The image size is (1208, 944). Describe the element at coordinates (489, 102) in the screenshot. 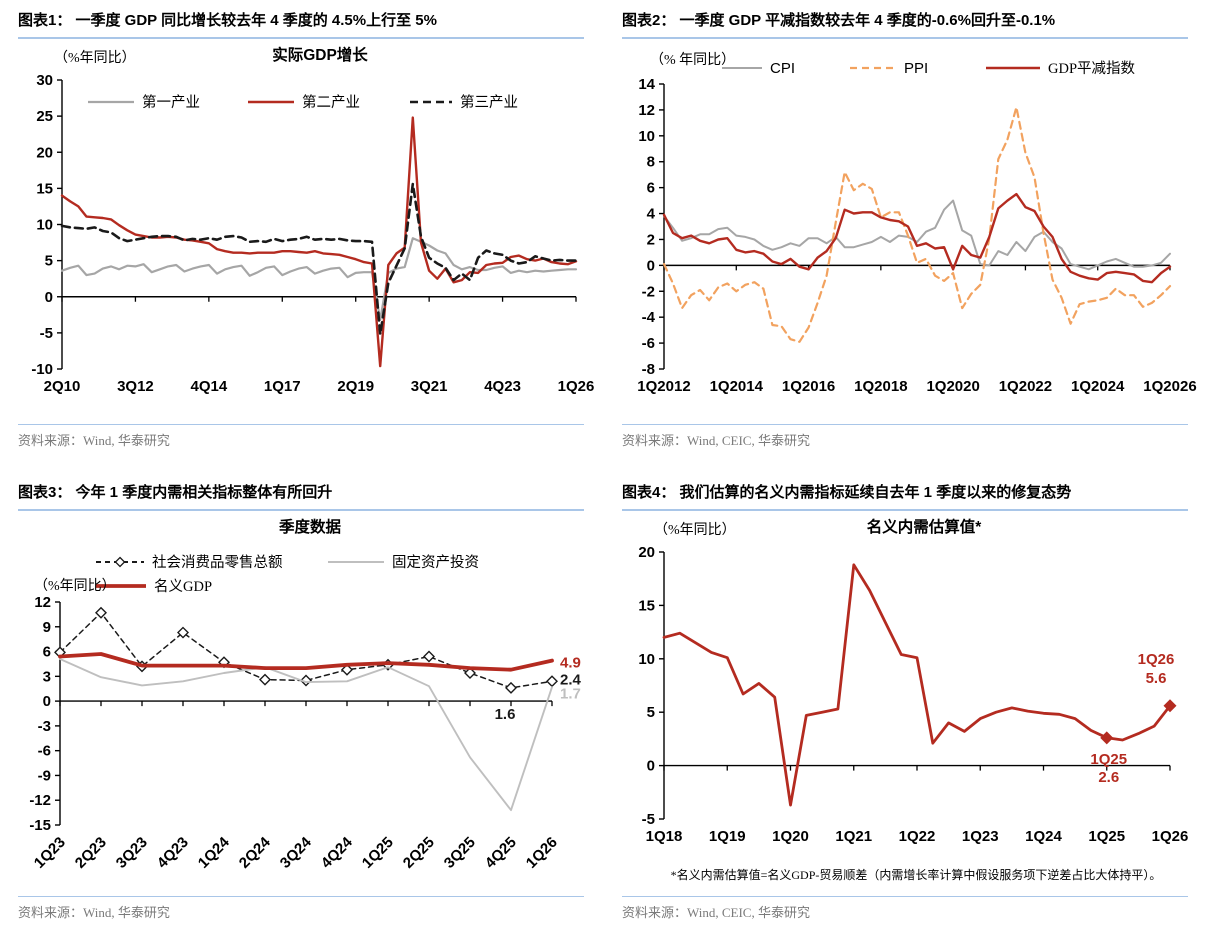

I see `svg-text: 第三产业` at that location.